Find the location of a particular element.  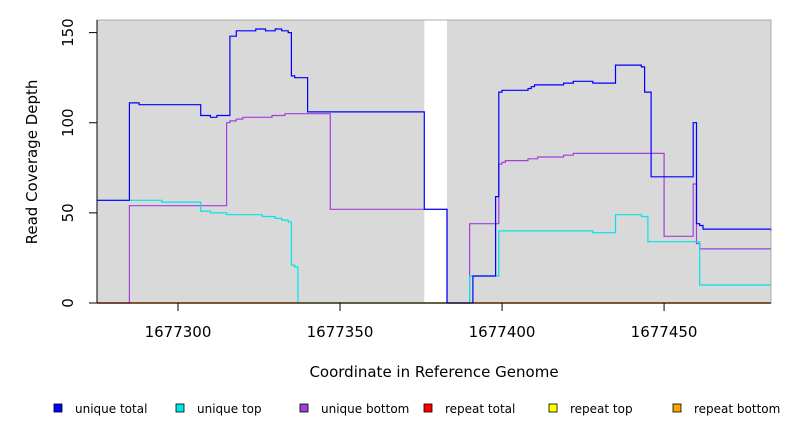

x-tick-label: 1677400 is located at coordinates (502, 332).